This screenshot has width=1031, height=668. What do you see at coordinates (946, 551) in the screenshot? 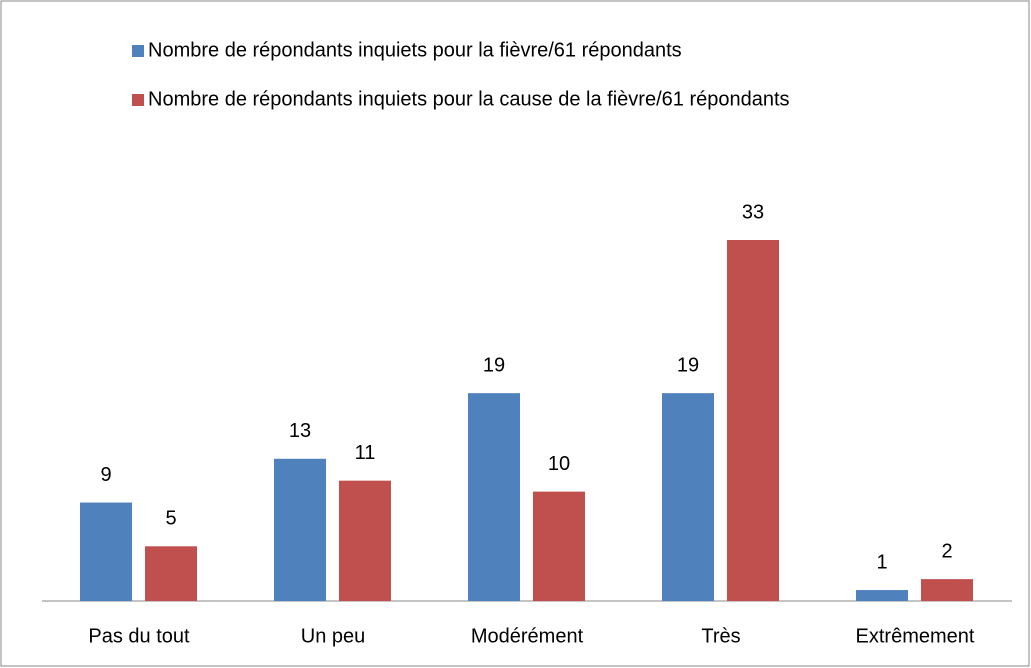
I see `value-label: 2` at bounding box center [946, 551].